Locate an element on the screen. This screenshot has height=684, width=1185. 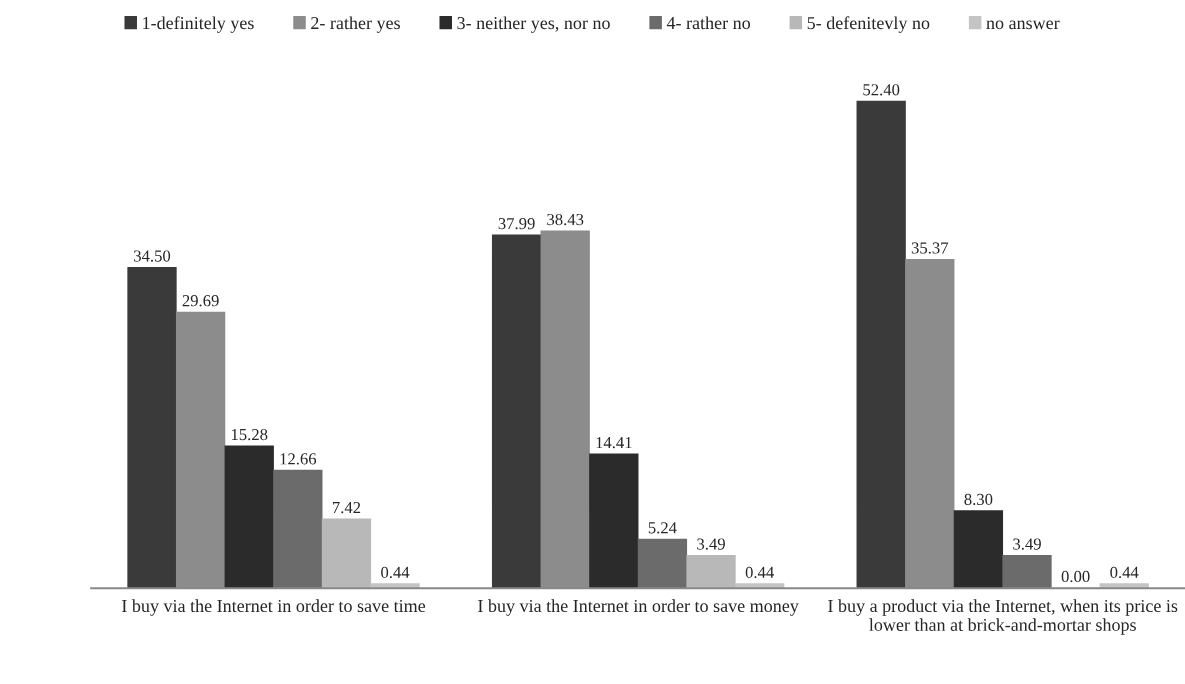
legend-label: 2- rather yes is located at coordinates (355, 24).